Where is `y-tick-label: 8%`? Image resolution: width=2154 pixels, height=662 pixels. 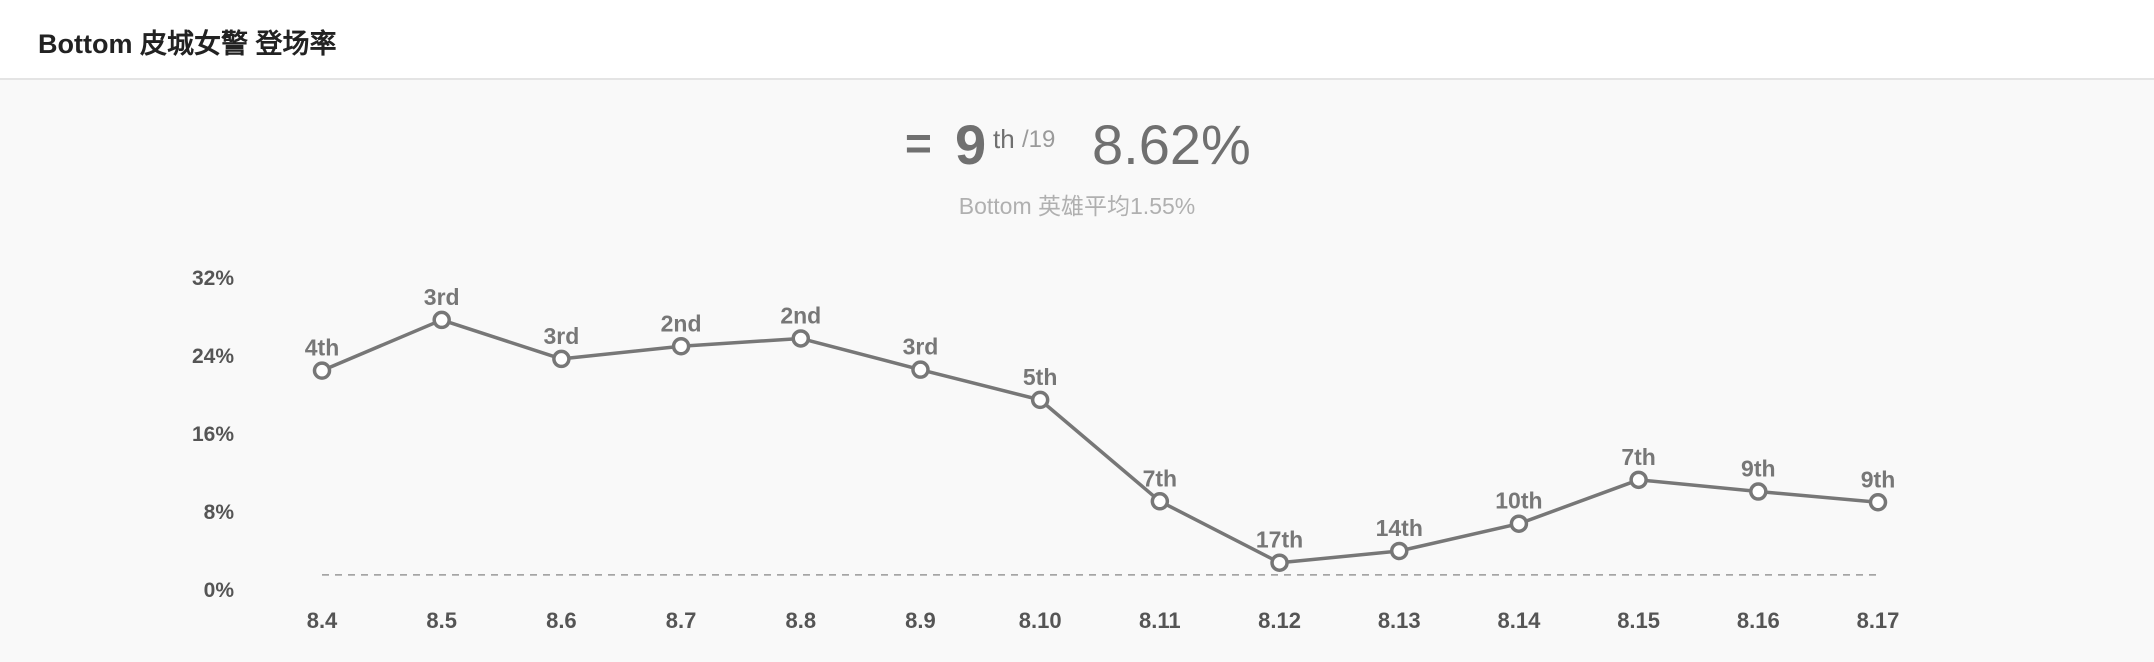
y-tick-label: 8% is located at coordinates (219, 512).